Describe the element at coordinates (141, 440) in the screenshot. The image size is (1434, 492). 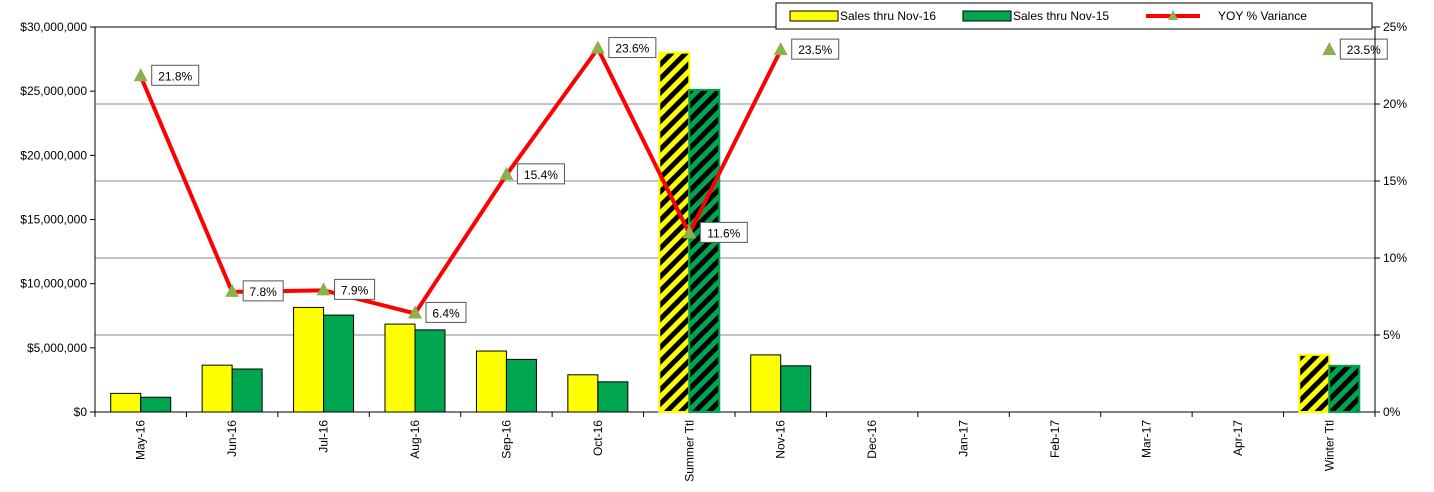
I see `x-axis-tick-label: May-16` at that location.